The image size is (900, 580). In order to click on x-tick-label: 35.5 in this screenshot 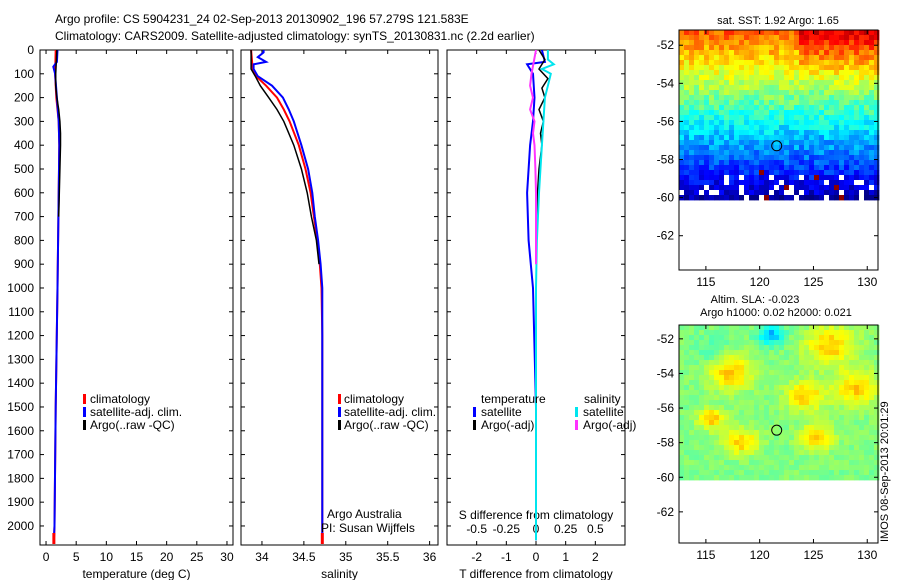, I will do `click(388, 557)`.